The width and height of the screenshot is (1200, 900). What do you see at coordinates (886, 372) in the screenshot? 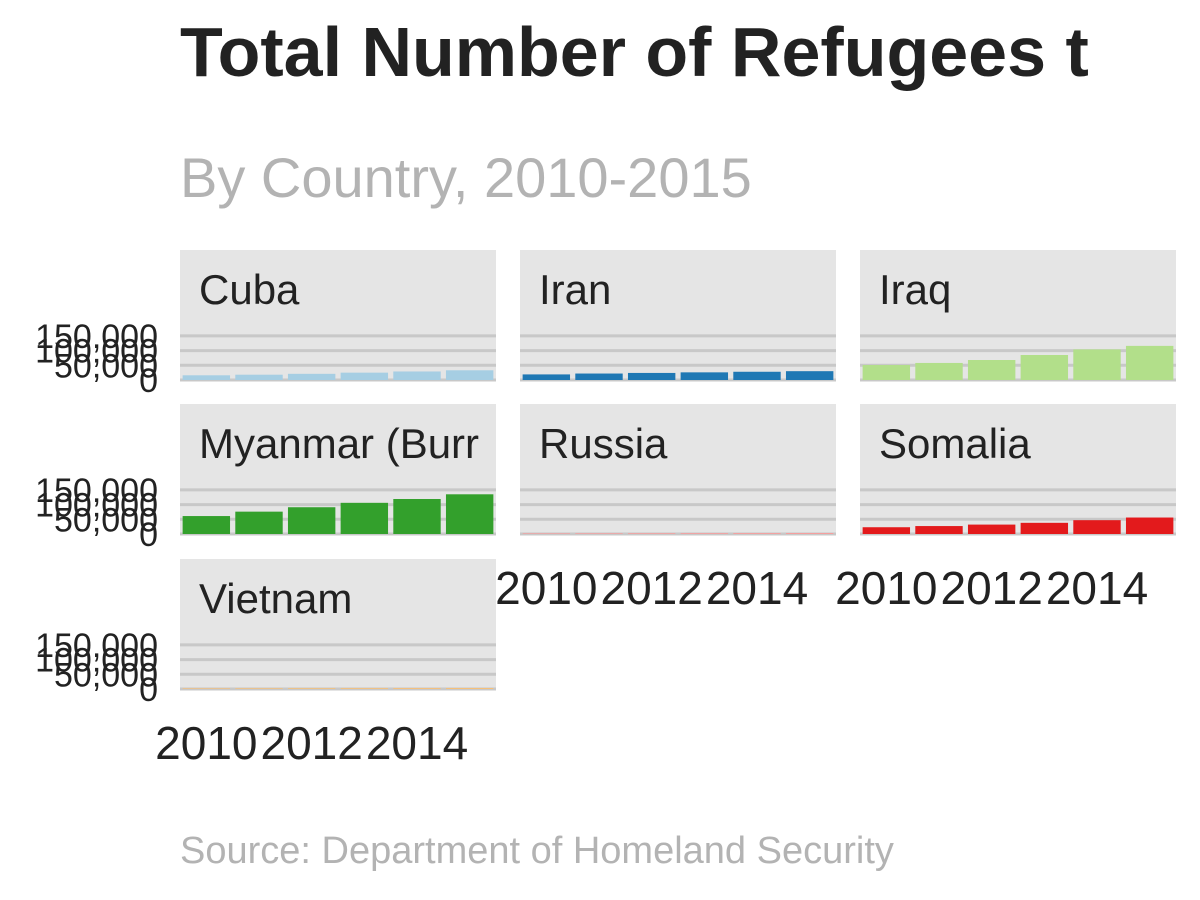
I see `bar-iraq-2010` at bounding box center [886, 372].